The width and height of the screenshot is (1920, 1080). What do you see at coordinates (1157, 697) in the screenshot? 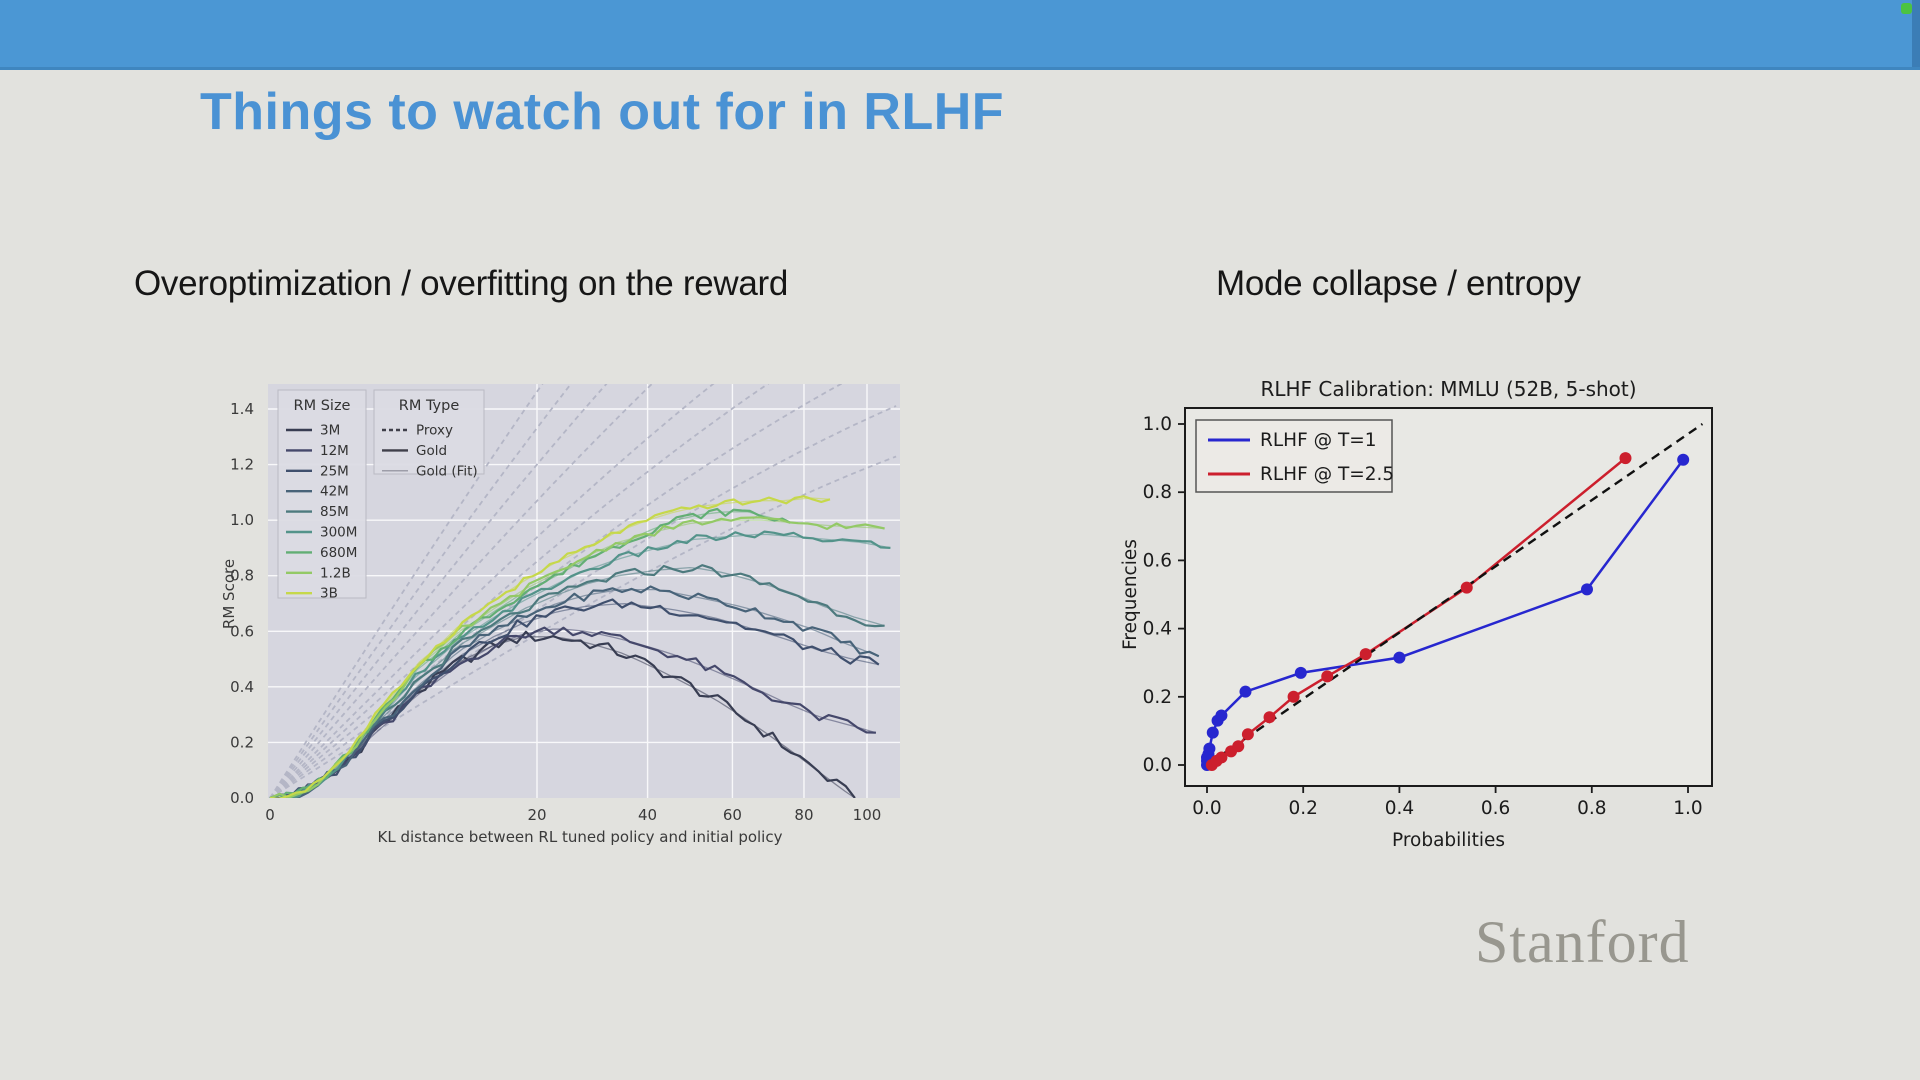
I see `right-y-tick: 0.2` at bounding box center [1157, 697].